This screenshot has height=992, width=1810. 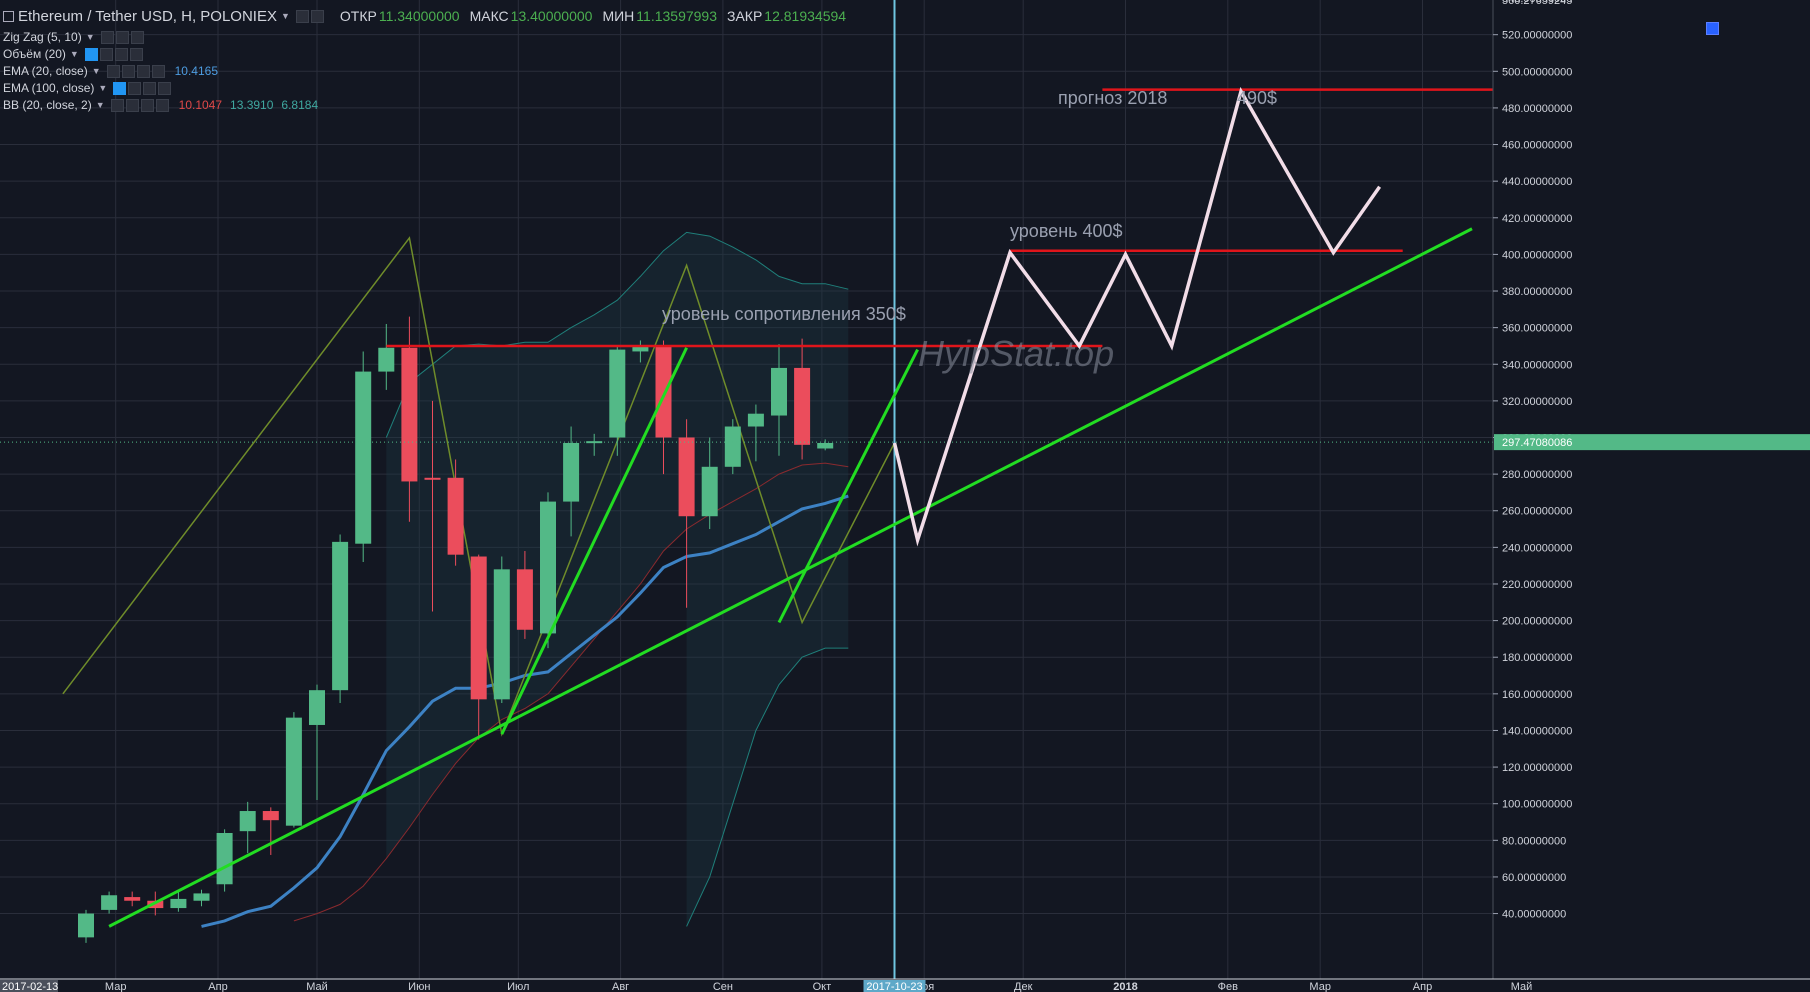 What do you see at coordinates (1537, 622) in the screenshot?
I see `price-tick-label: 200.00000000` at bounding box center [1537, 622].